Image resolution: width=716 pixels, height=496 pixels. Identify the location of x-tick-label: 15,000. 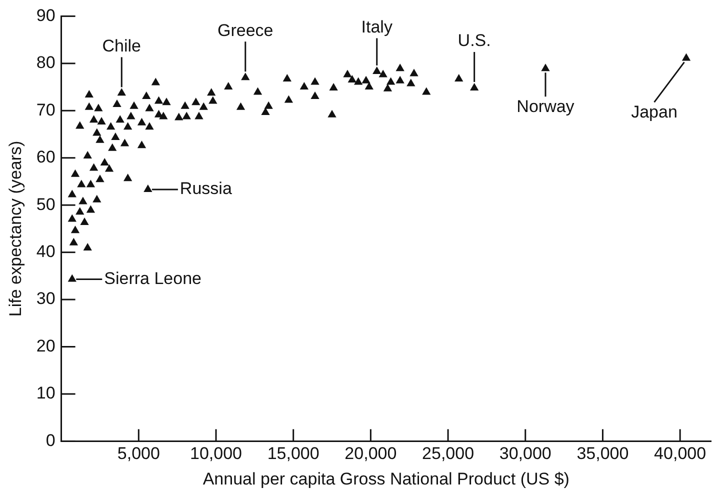
(293, 454).